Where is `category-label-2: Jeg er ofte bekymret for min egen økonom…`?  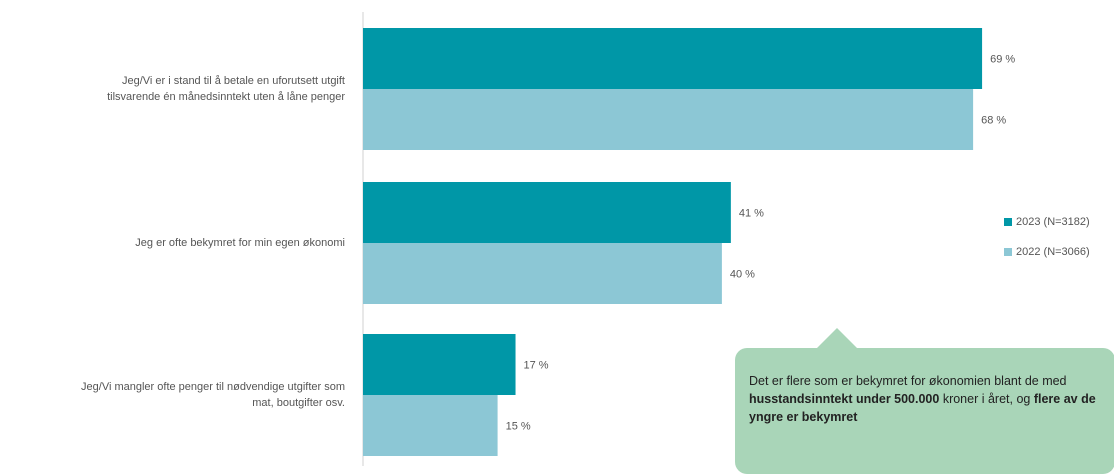
category-label-2: Jeg er ofte bekymret for min egen økonom… is located at coordinates (182, 243).